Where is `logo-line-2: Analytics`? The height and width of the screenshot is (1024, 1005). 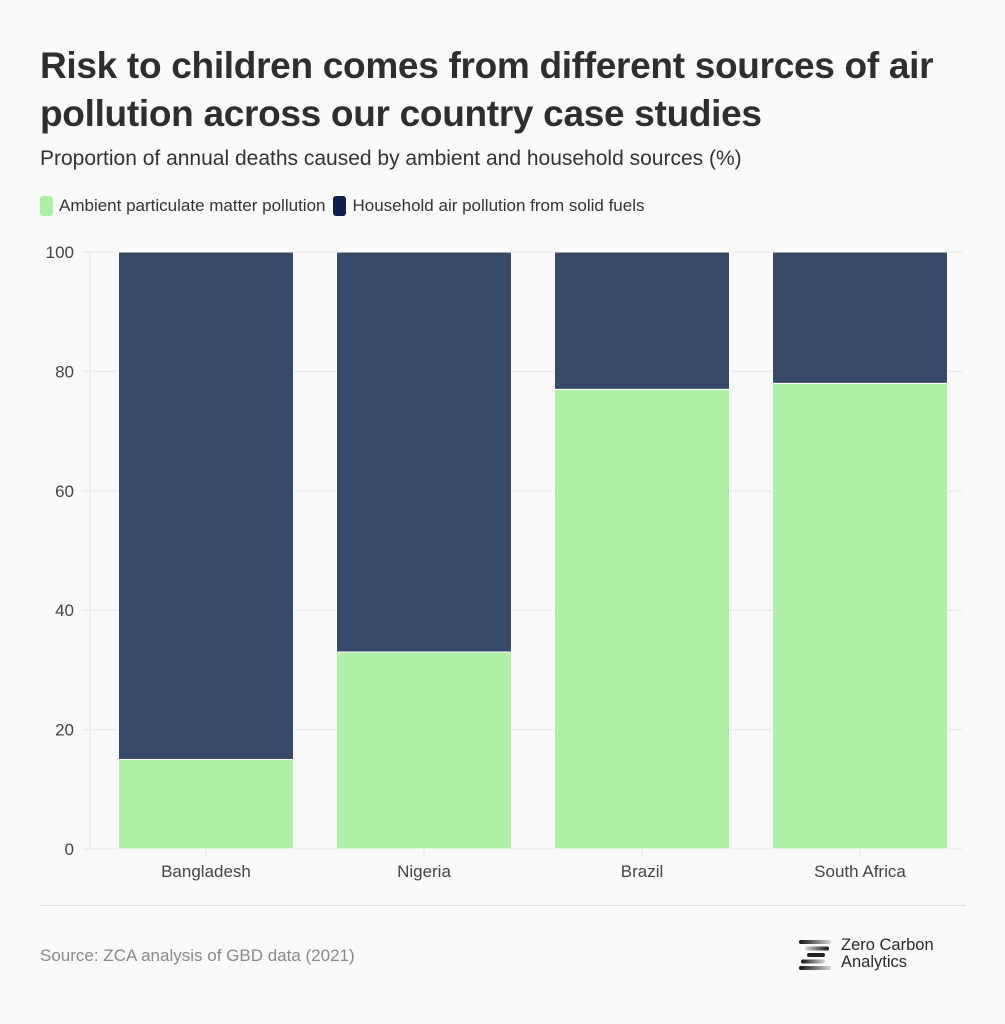 logo-line-2: Analytics is located at coordinates (874, 962).